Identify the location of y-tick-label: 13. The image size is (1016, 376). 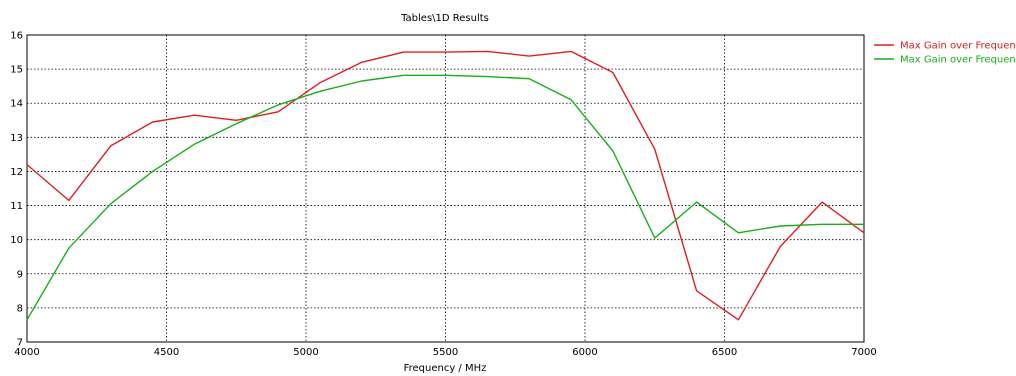
(16, 138).